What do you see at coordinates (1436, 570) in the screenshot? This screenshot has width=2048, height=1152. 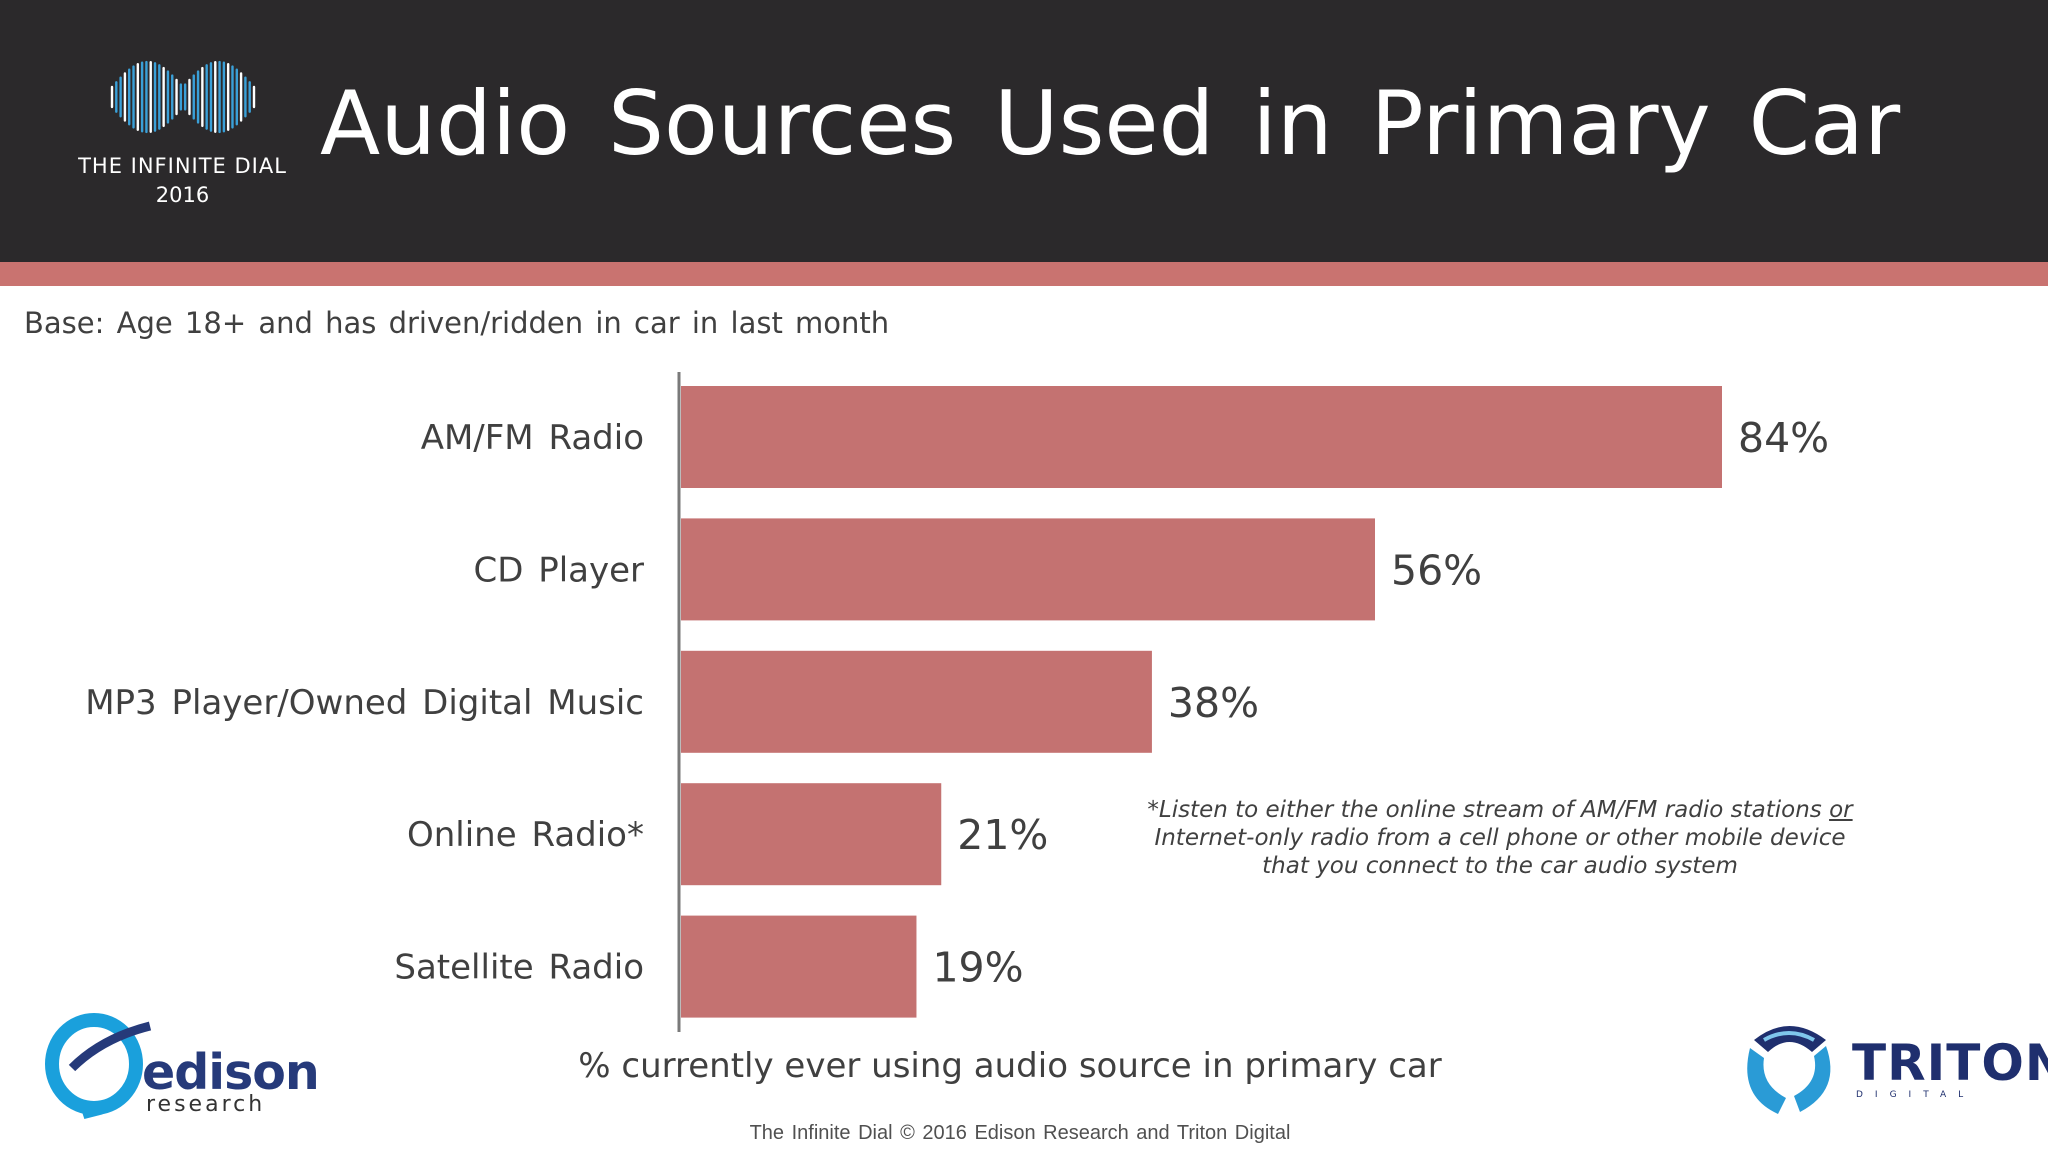 I see `value-label: 56%` at bounding box center [1436, 570].